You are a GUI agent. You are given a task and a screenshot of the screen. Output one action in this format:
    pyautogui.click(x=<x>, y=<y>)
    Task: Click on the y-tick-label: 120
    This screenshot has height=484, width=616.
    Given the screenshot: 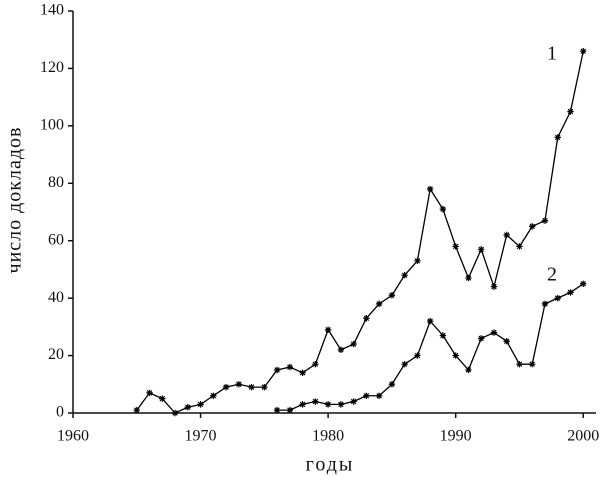 What is the action you would take?
    pyautogui.click(x=52, y=67)
    